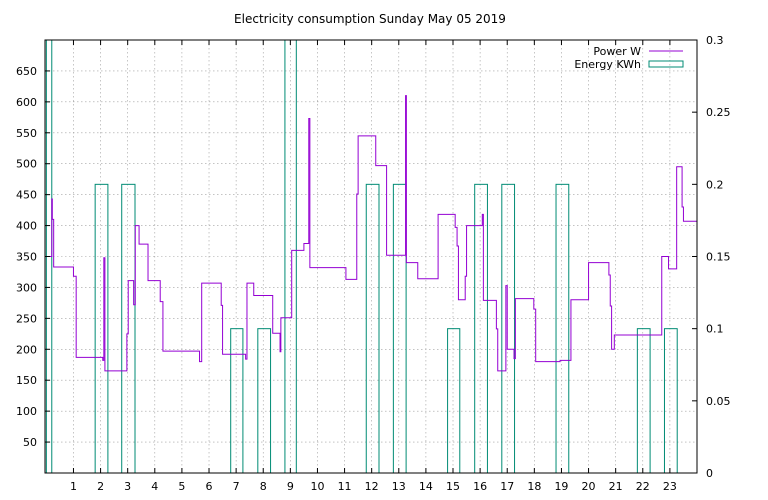 This screenshot has height=500, width=768. I want to click on legend-label-power: Power W, so click(617, 51).